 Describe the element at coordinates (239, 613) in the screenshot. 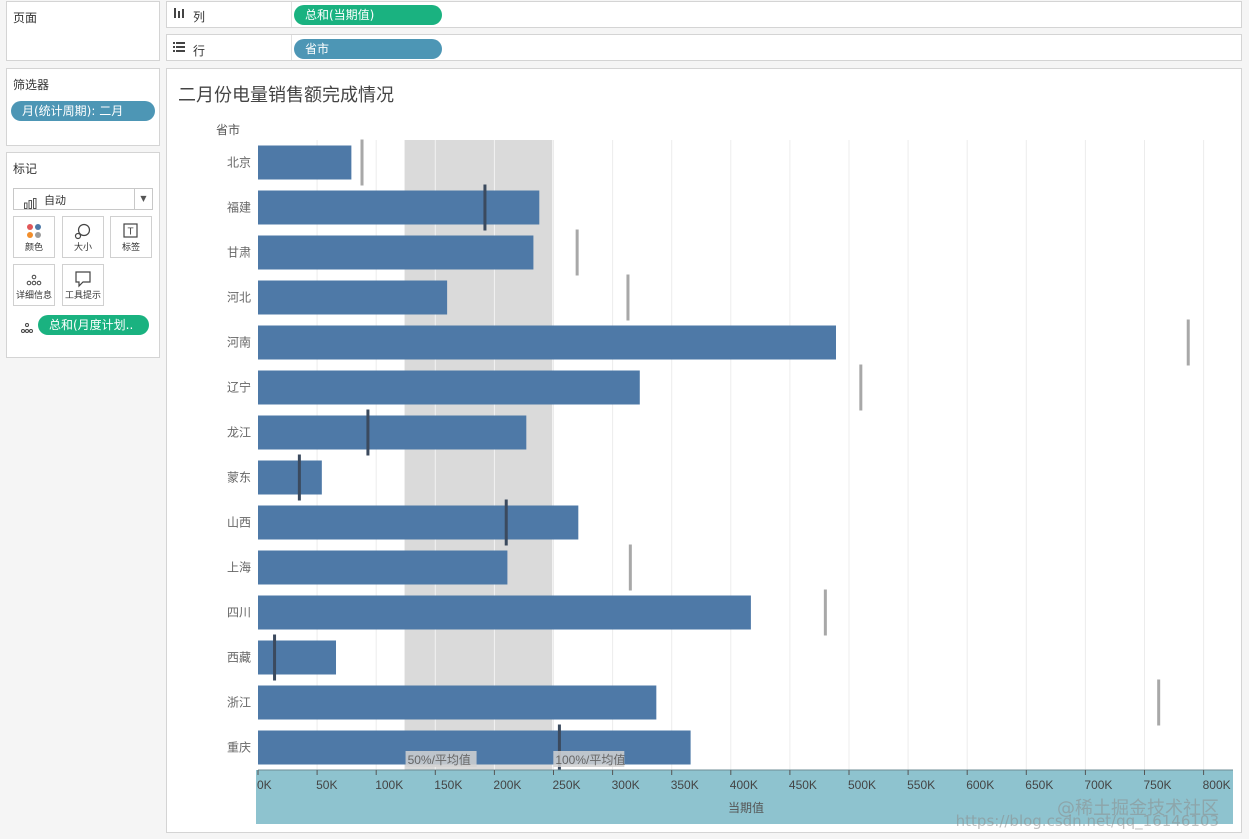

I see `category-label: 四川` at that location.